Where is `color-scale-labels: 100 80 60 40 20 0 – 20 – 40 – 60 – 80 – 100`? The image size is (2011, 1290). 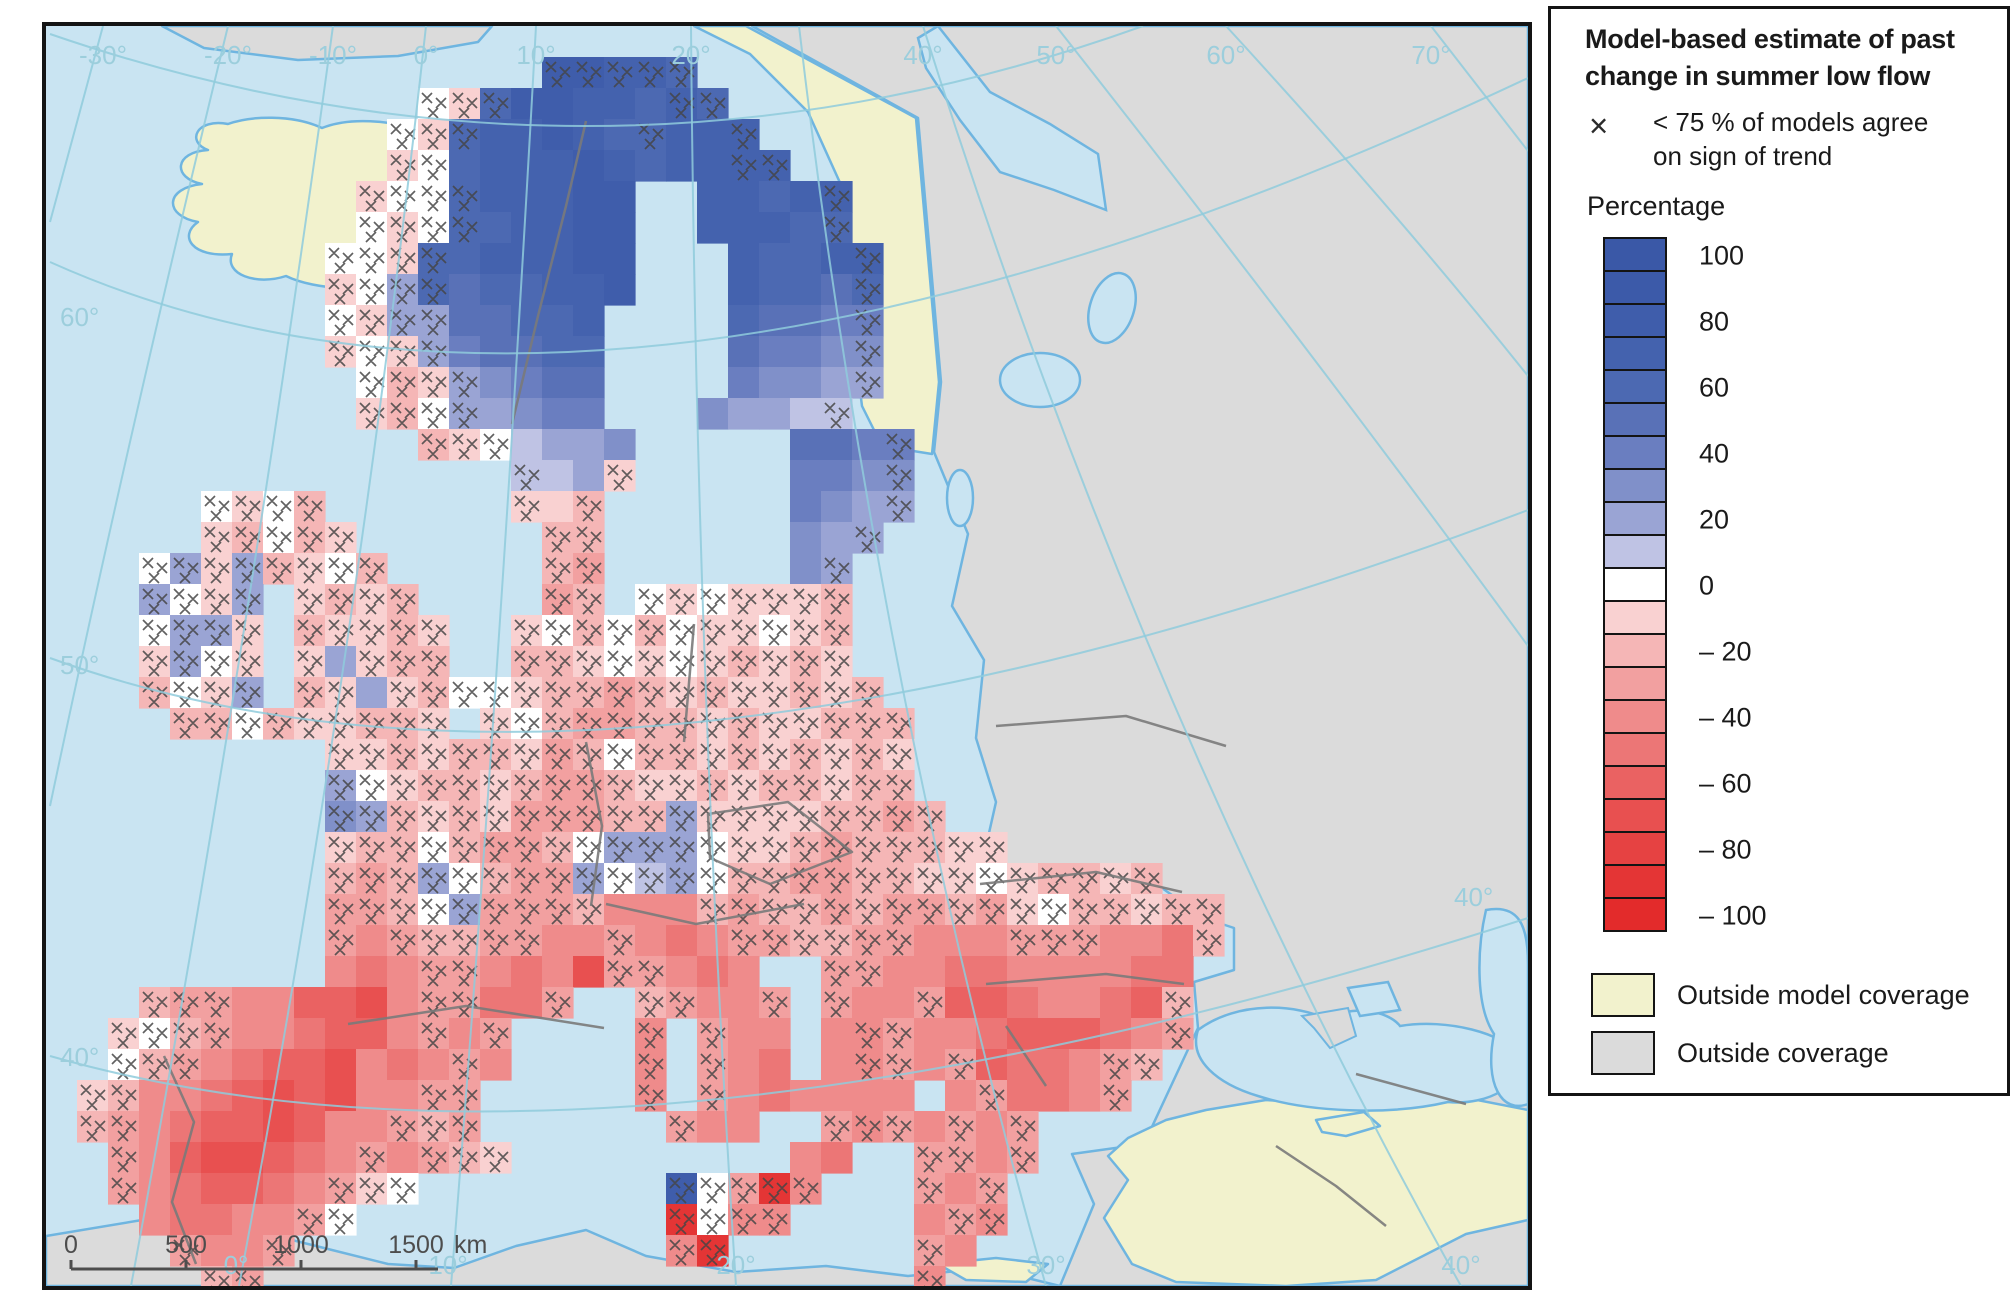 color-scale-labels: 100 80 60 40 20 0 – 20 – 40 – 60 – 80 – 100 is located at coordinates (1759, 585).